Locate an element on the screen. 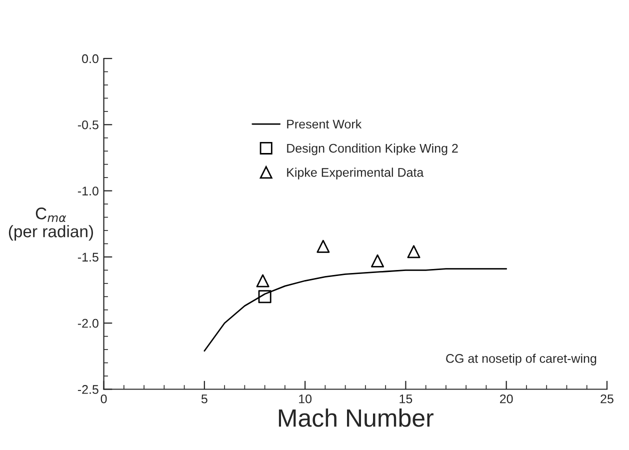 The height and width of the screenshot is (450, 629). annotation: CG at nosetip of caret-wing is located at coordinates (521, 360).